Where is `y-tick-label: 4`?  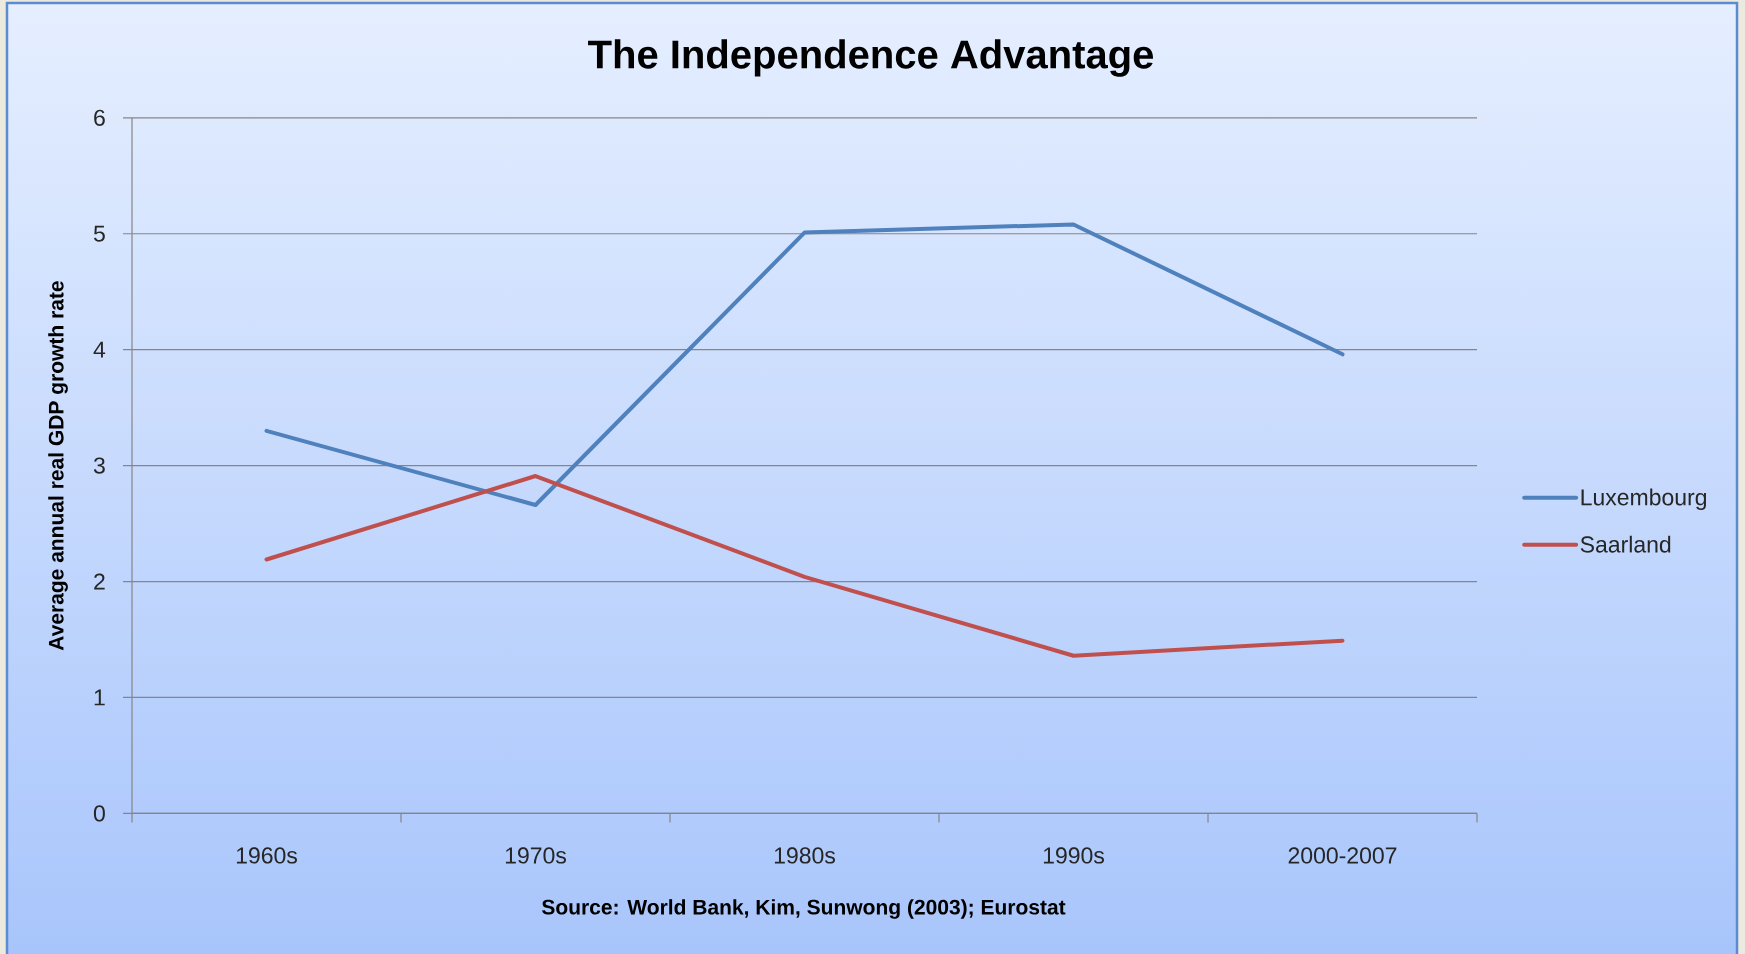
y-tick-label: 4 is located at coordinates (99, 349).